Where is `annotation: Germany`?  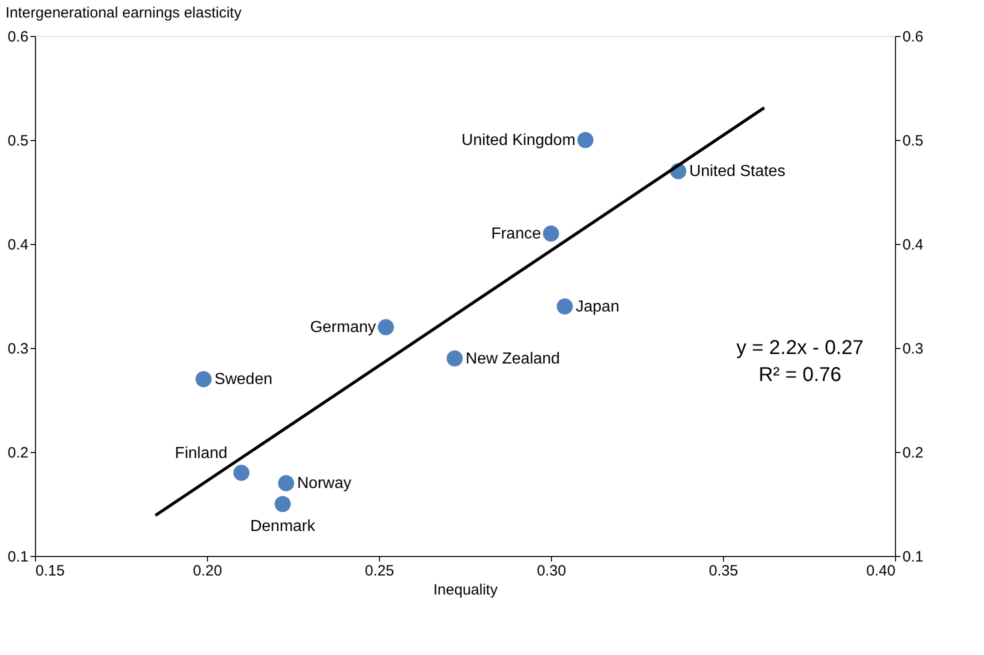 annotation: Germany is located at coordinates (343, 327).